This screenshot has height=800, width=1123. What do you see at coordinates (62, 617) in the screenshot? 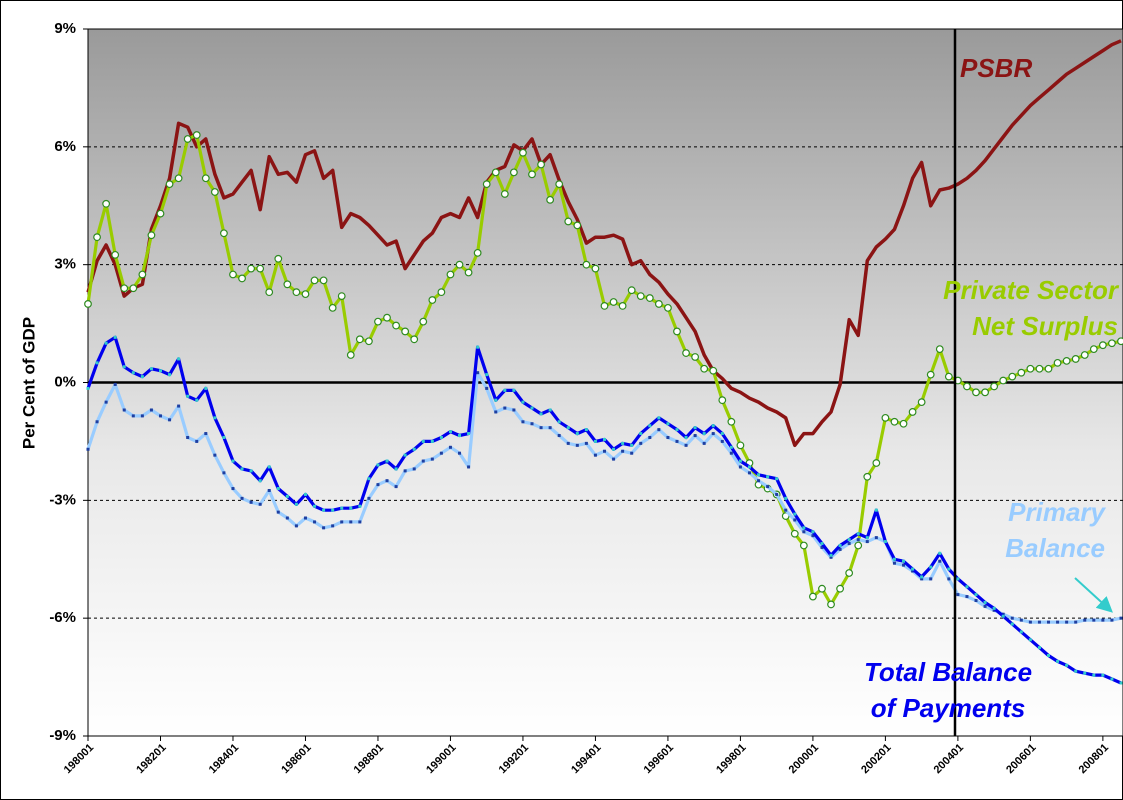
I see `y-tick-label: -6%` at bounding box center [62, 617].